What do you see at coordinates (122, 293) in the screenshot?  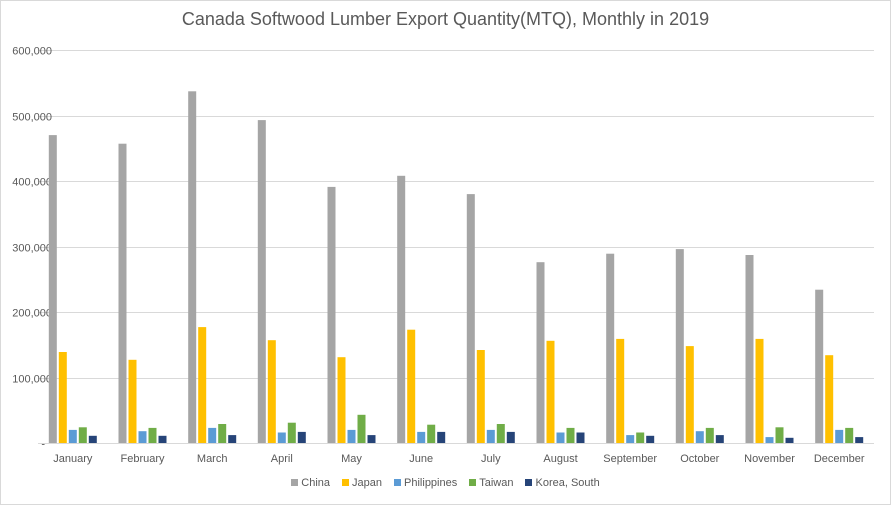 I see `bar-china-february` at bounding box center [122, 293].